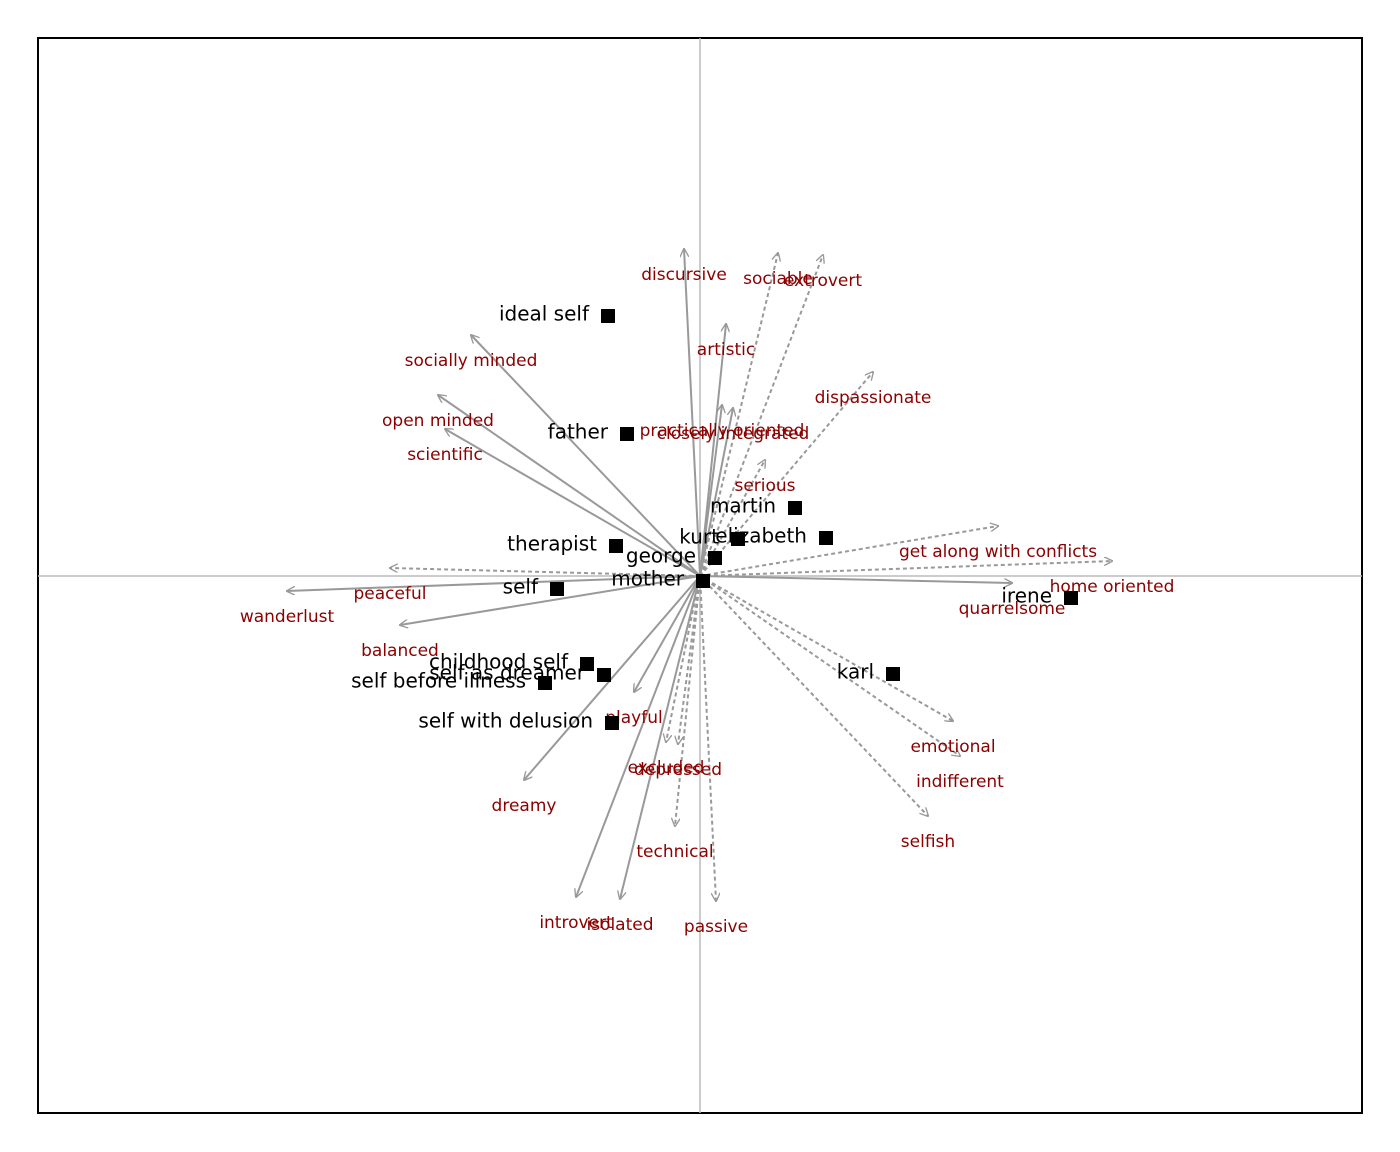 This screenshot has width=1400, height=1152. Describe the element at coordinates (1112, 587) in the screenshot. I see `construct-label: home oriented` at that location.